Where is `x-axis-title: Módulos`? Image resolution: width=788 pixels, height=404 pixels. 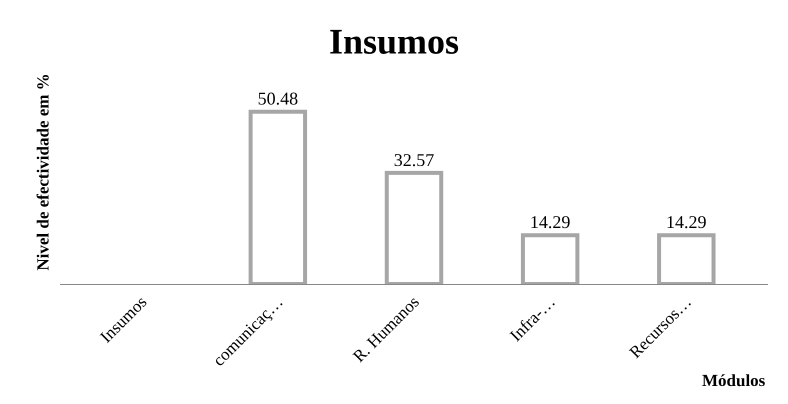 x-axis-title: Módulos is located at coordinates (734, 380).